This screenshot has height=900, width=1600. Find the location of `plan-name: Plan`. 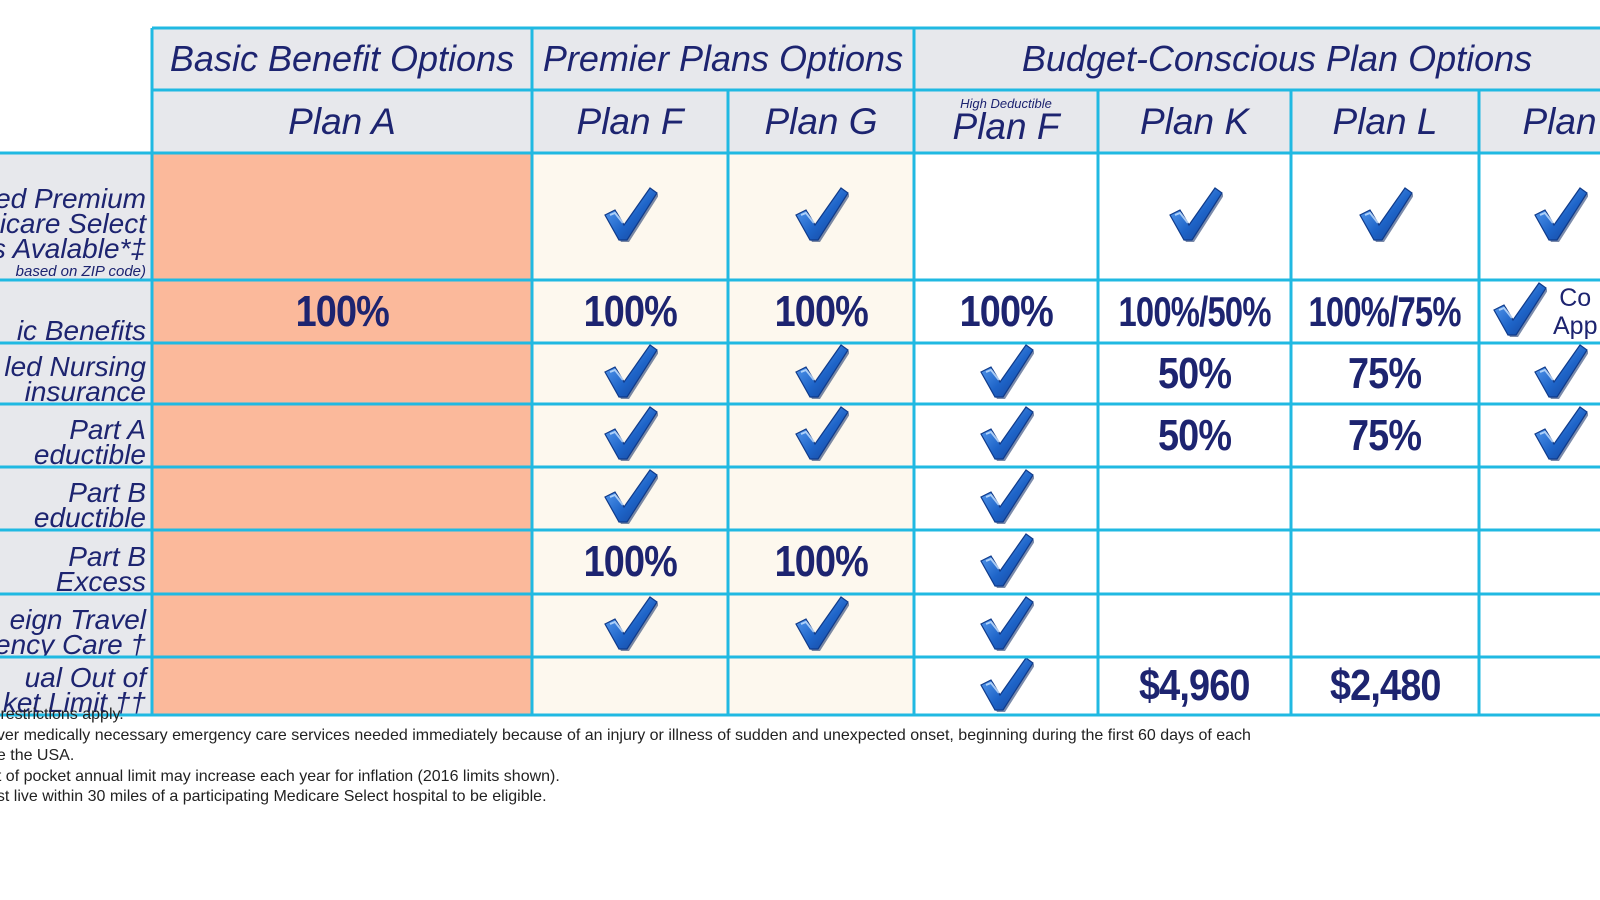

plan-name: Plan is located at coordinates (1559, 121).